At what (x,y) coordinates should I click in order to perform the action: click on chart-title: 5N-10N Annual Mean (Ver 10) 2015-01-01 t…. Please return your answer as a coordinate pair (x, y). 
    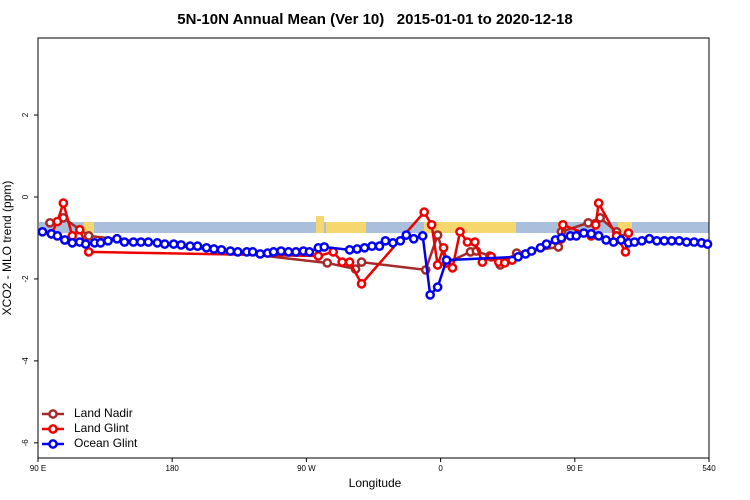
    Looking at the image, I should click on (374, 19).